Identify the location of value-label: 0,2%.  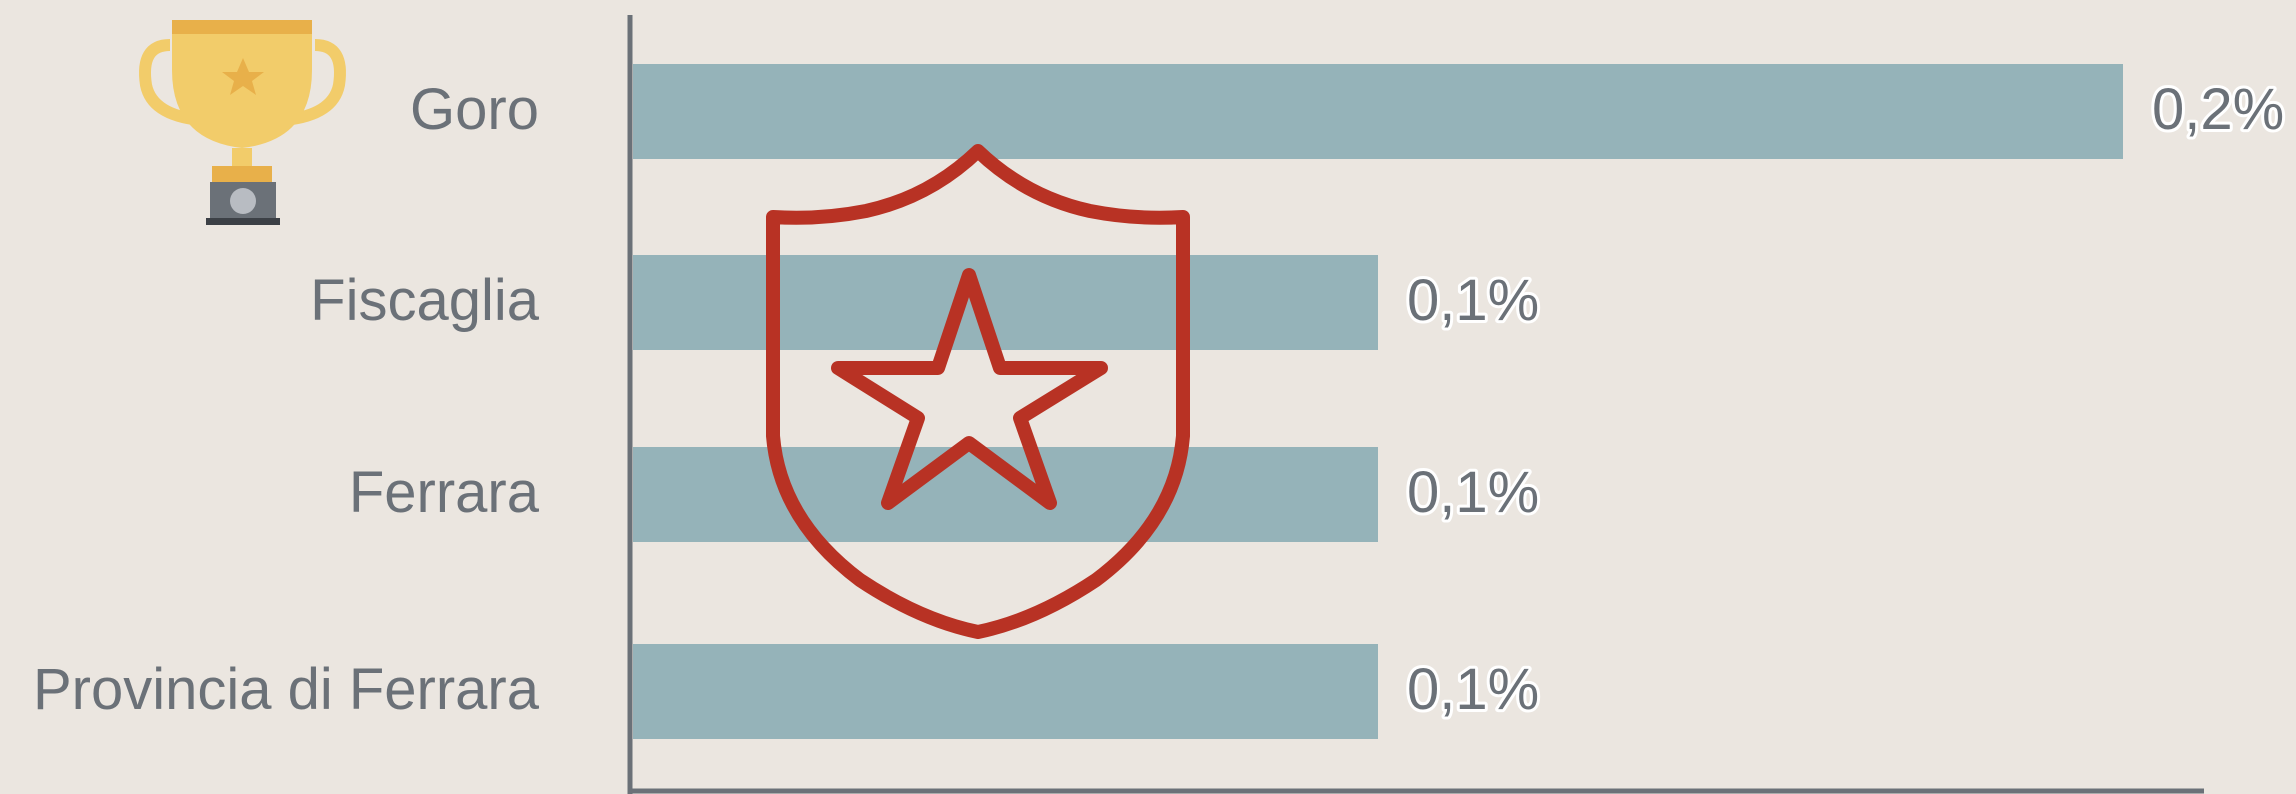
(2218, 109).